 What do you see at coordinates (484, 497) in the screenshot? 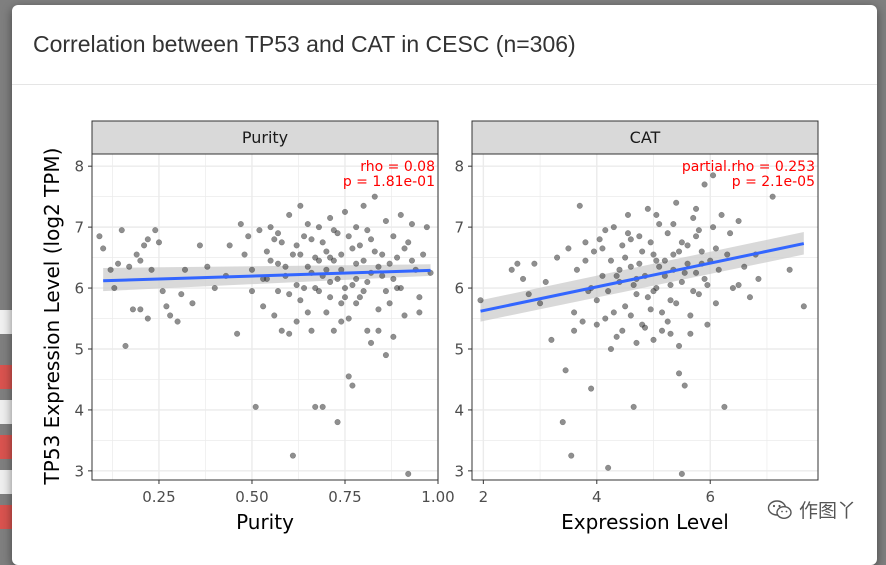
I see `x-tick-label: 2` at bounding box center [484, 497].